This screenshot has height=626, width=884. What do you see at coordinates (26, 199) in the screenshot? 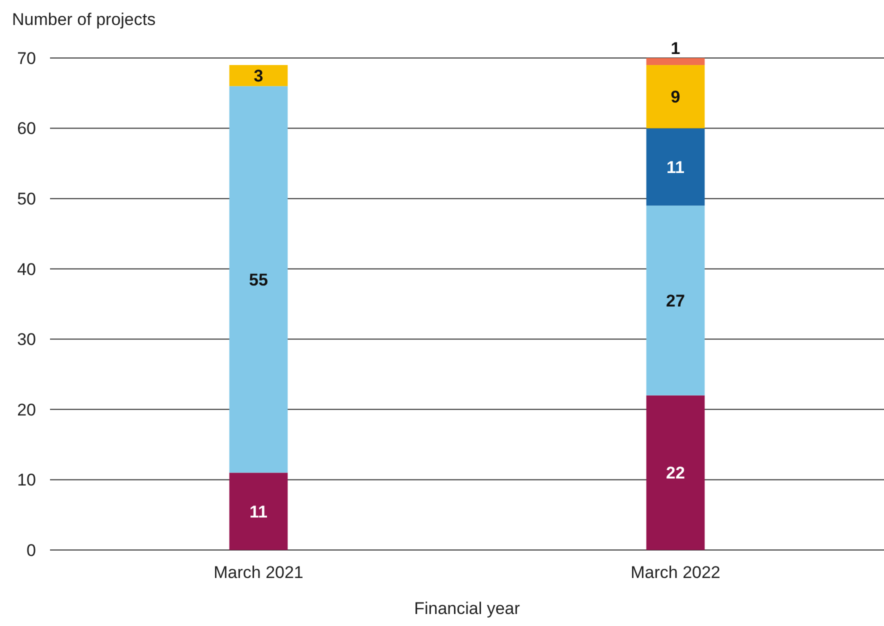
I see `y-tick-label: 50` at bounding box center [26, 199].